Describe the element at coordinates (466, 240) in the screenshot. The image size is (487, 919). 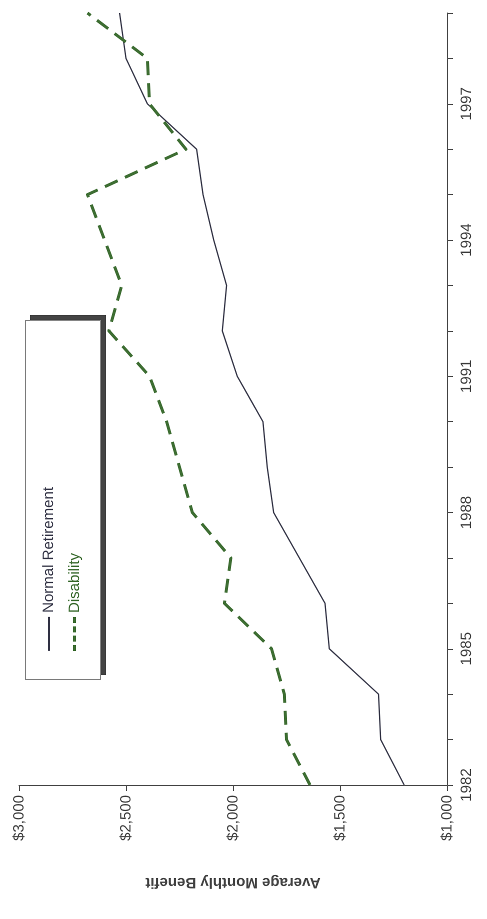
I see `y-tick-label: 1994` at that location.